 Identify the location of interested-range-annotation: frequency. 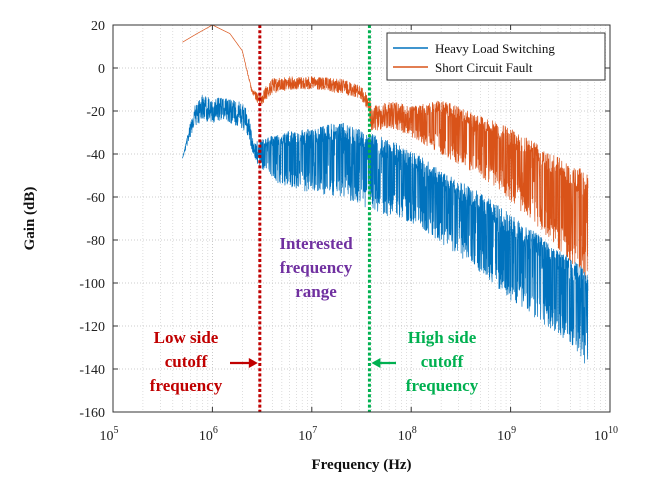
(316, 267).